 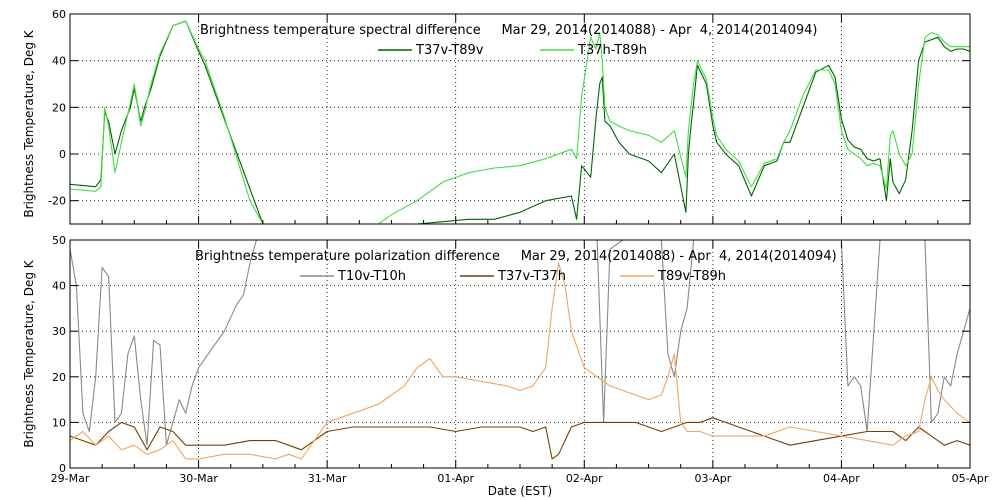 What do you see at coordinates (970, 478) in the screenshot?
I see `x-tick-label: 05-Apr` at bounding box center [970, 478].